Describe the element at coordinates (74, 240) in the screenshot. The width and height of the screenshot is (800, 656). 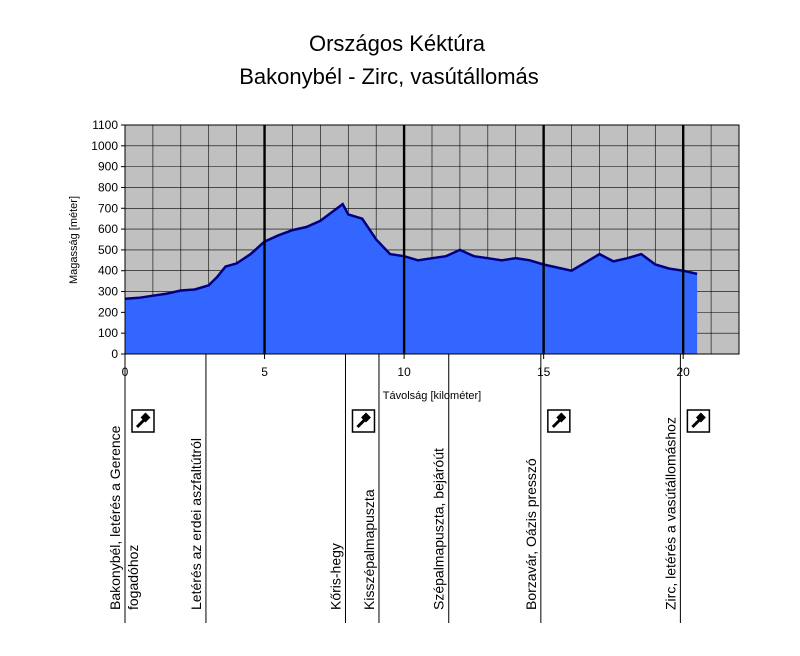
I see `y-axis-label: Magasság [méter]` at that location.